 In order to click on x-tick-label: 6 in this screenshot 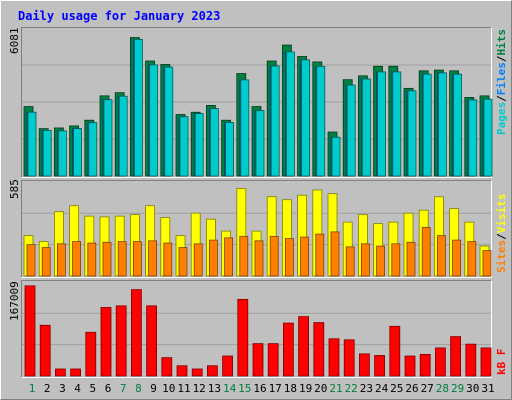, I will do `click(108, 388)`.